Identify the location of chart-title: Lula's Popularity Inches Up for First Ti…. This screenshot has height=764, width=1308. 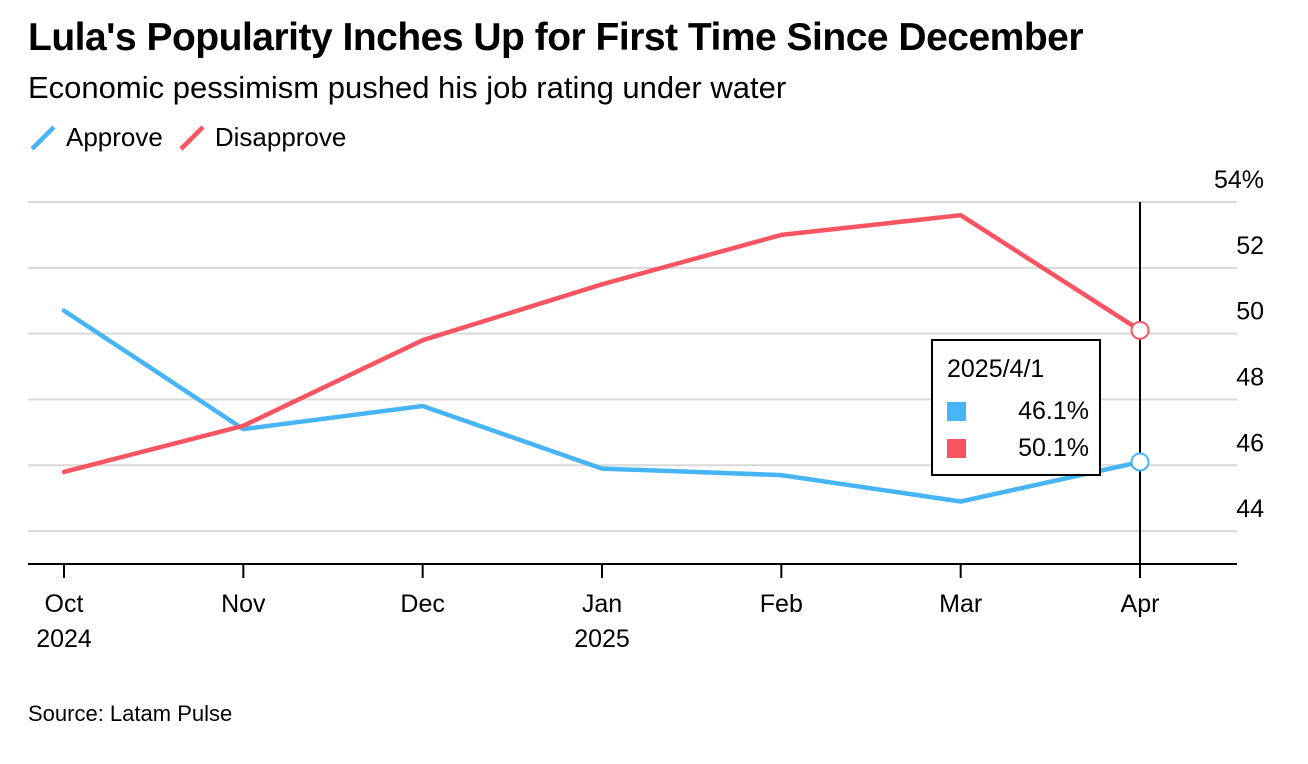
(556, 37).